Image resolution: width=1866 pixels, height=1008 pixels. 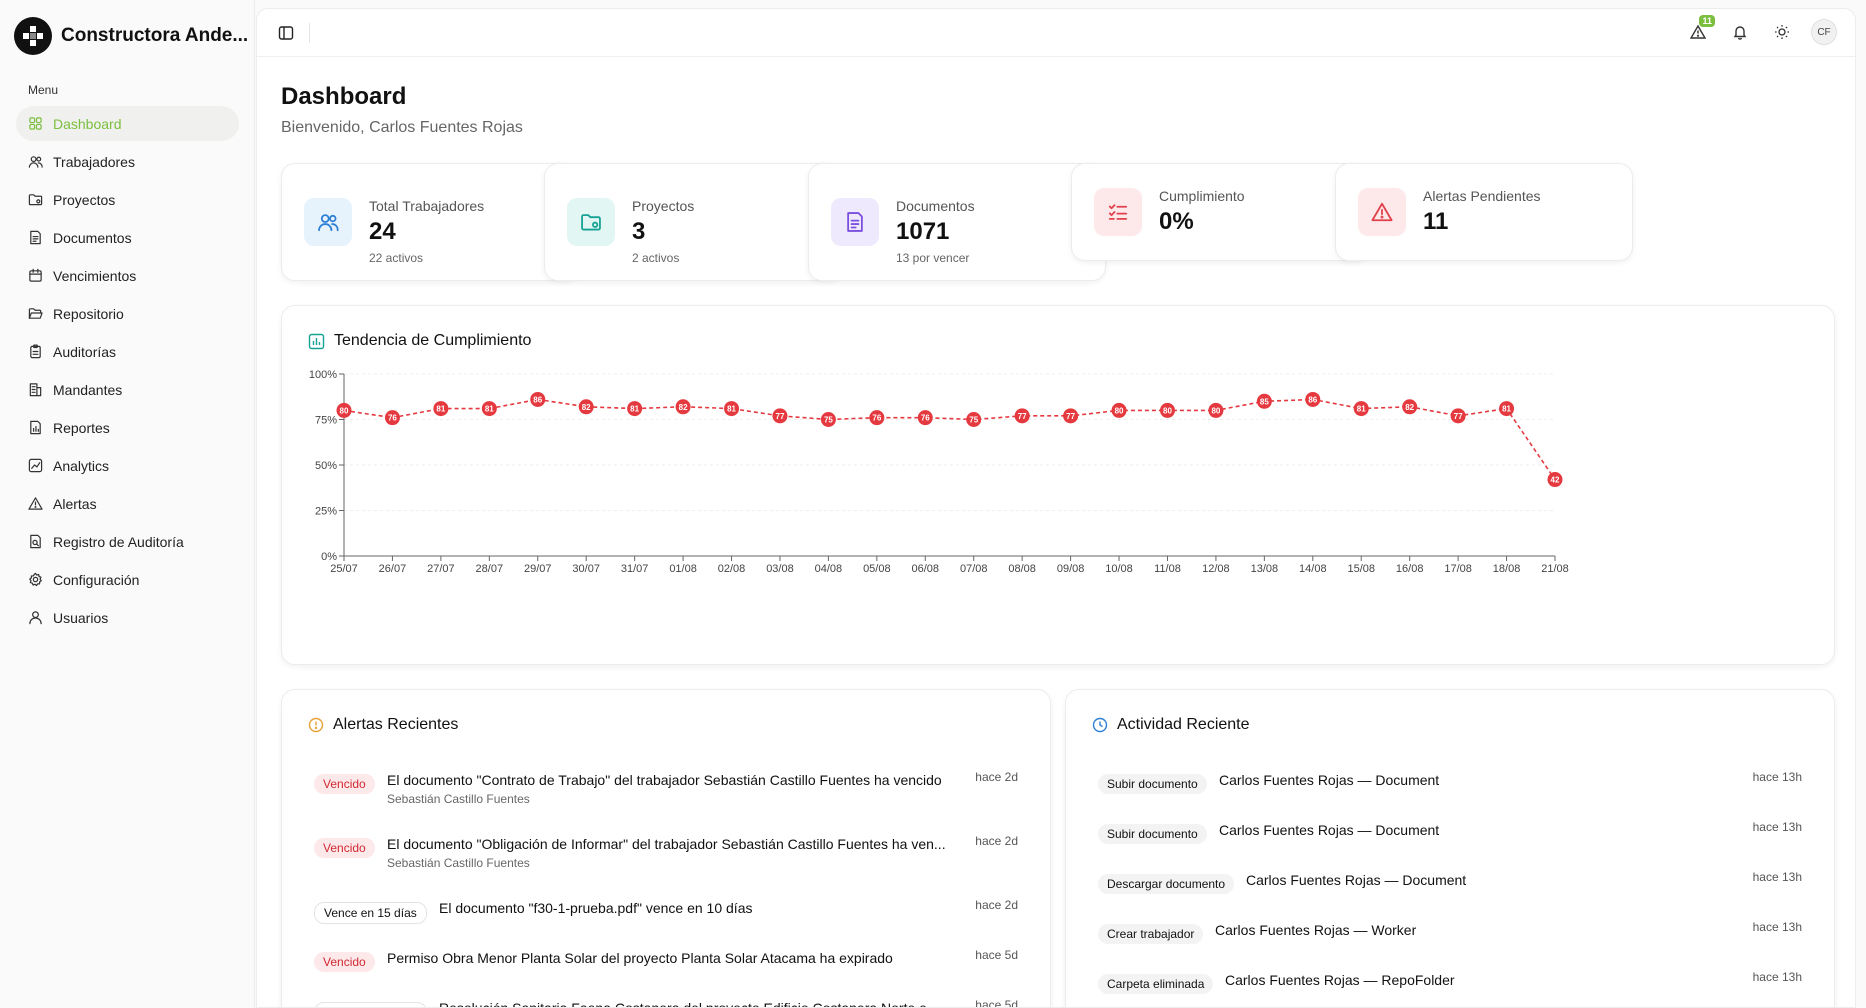 What do you see at coordinates (1824, 32) in the screenshot?
I see `user-avatar: CF` at bounding box center [1824, 32].